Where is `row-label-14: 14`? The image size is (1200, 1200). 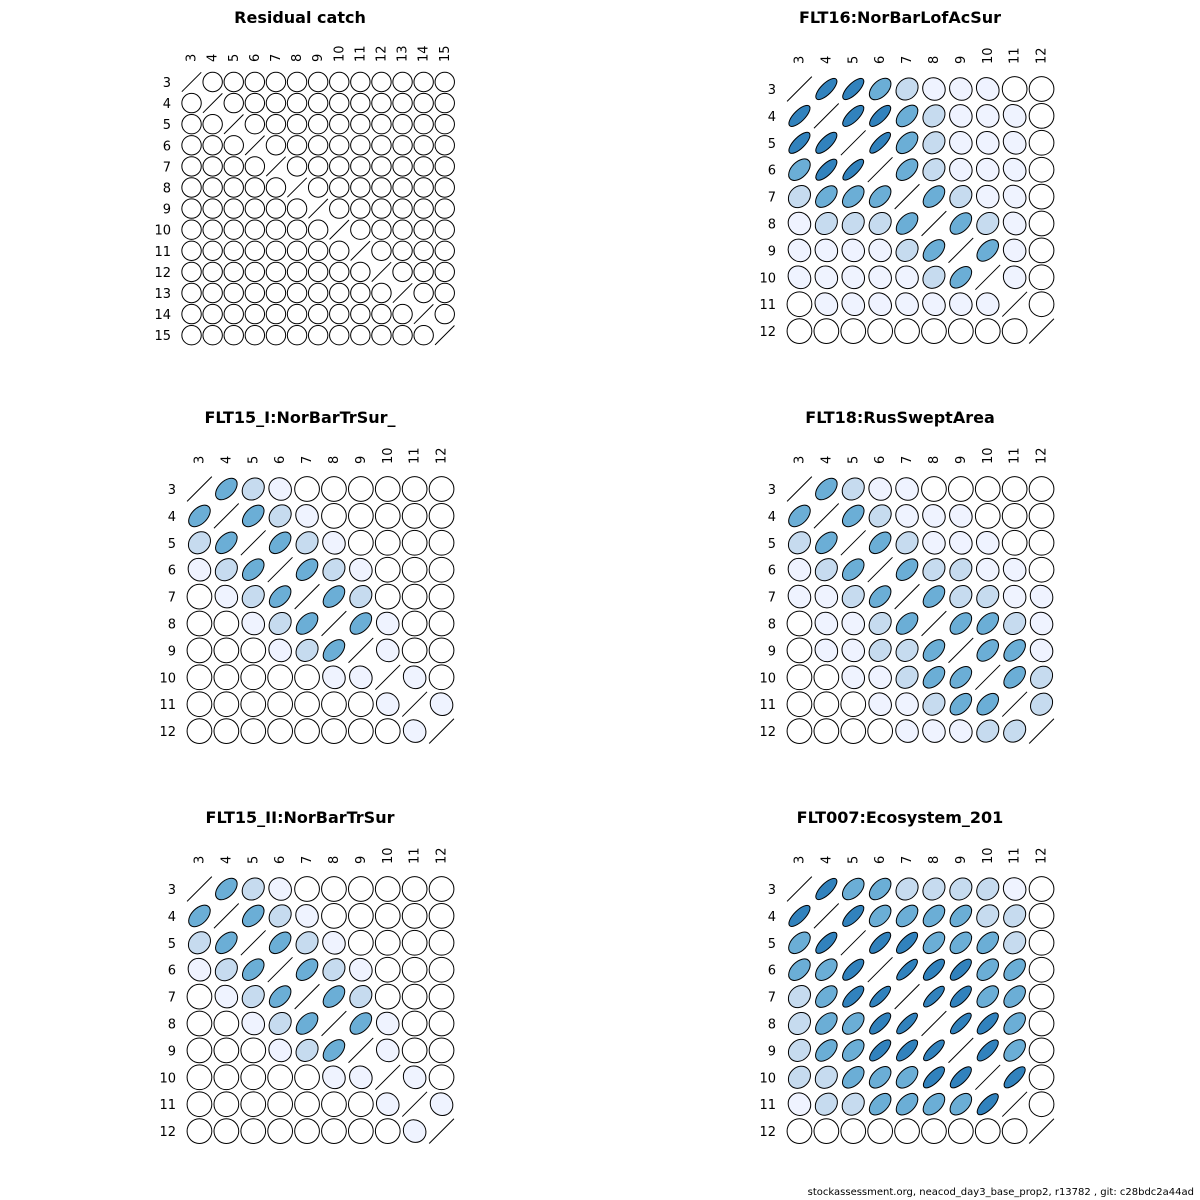
row-label-14: 14 is located at coordinates (162, 315).